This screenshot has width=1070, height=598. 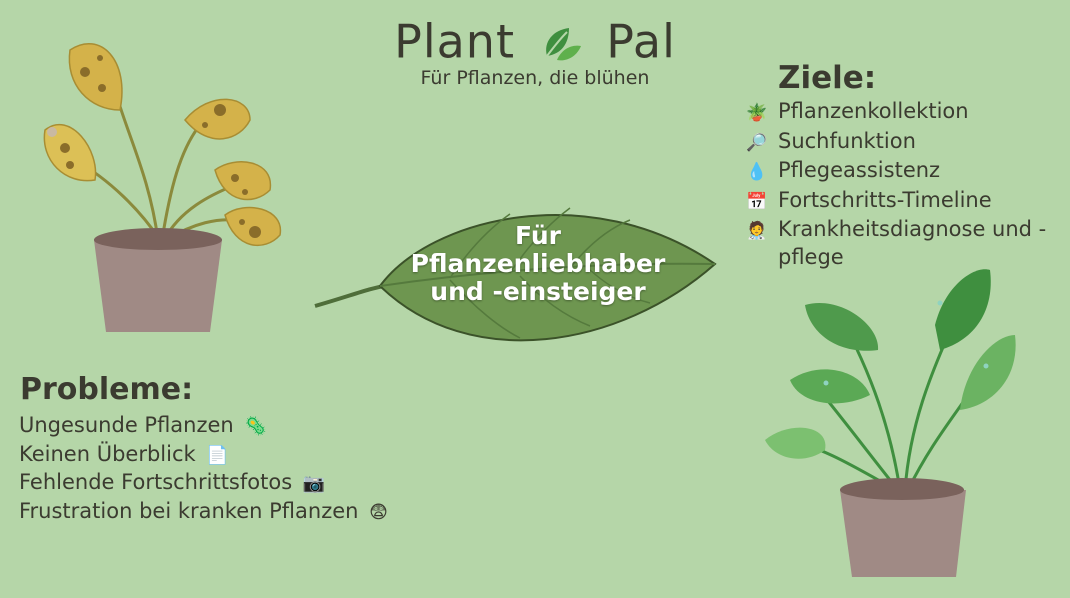 I want to click on problems-title: Probleme:, so click(x=107, y=389).